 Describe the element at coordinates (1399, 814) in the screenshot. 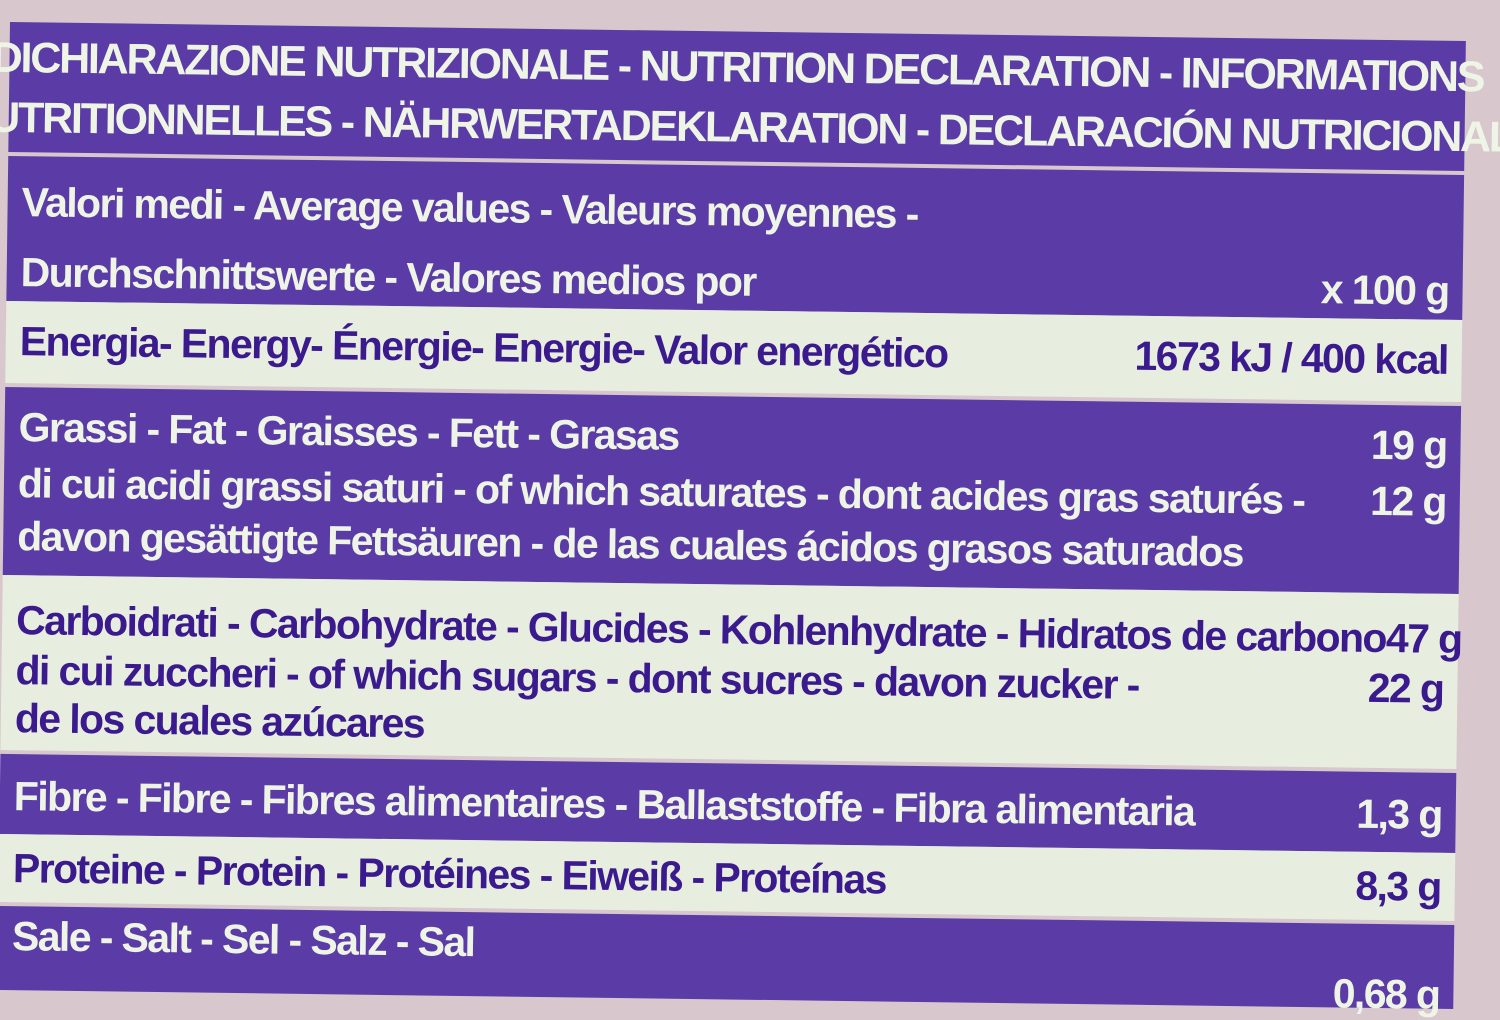

I see `fibre-value: 1,3 g` at that location.